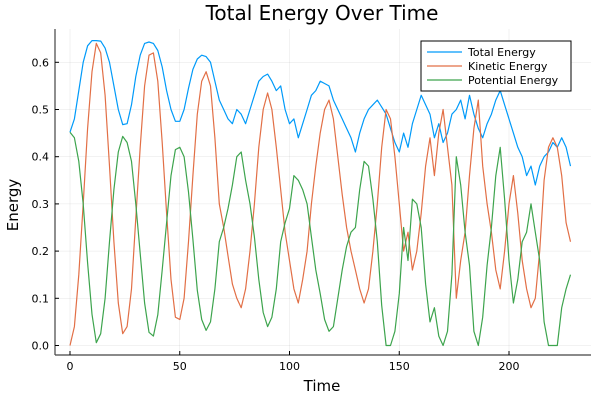 The height and width of the screenshot is (400, 600). Describe the element at coordinates (399, 366) in the screenshot. I see `x-tick-label: 150` at that location.